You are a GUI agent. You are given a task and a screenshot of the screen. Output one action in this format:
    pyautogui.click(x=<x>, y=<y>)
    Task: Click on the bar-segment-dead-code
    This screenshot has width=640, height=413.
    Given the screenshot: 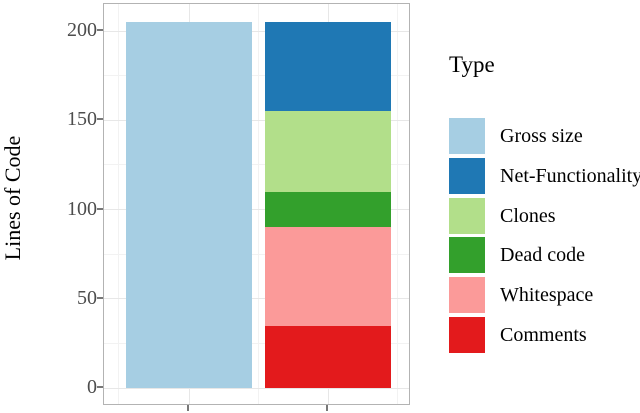 What is the action you would take?
    pyautogui.click(x=328, y=209)
    